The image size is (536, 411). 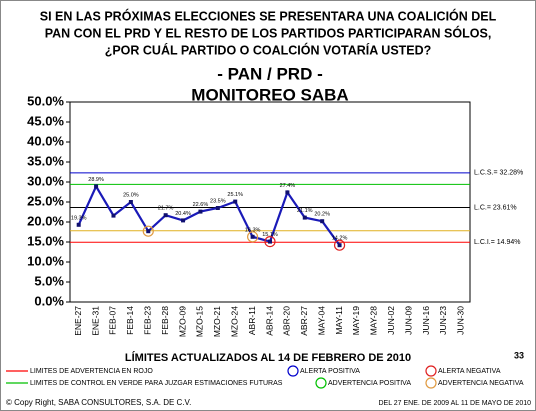 I want to click on x-tick-label: MAY-04, so click(x=321, y=321).